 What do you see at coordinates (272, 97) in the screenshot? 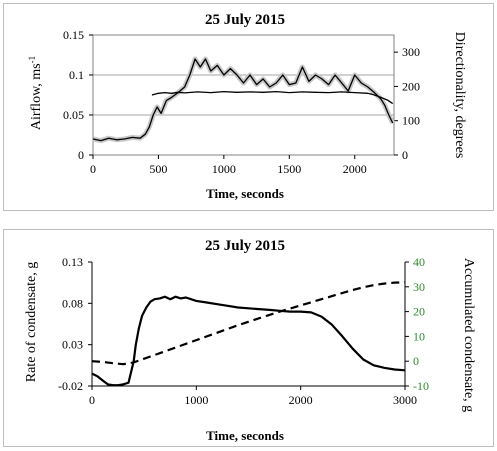
I see `chart1-series-2-line` at bounding box center [272, 97].